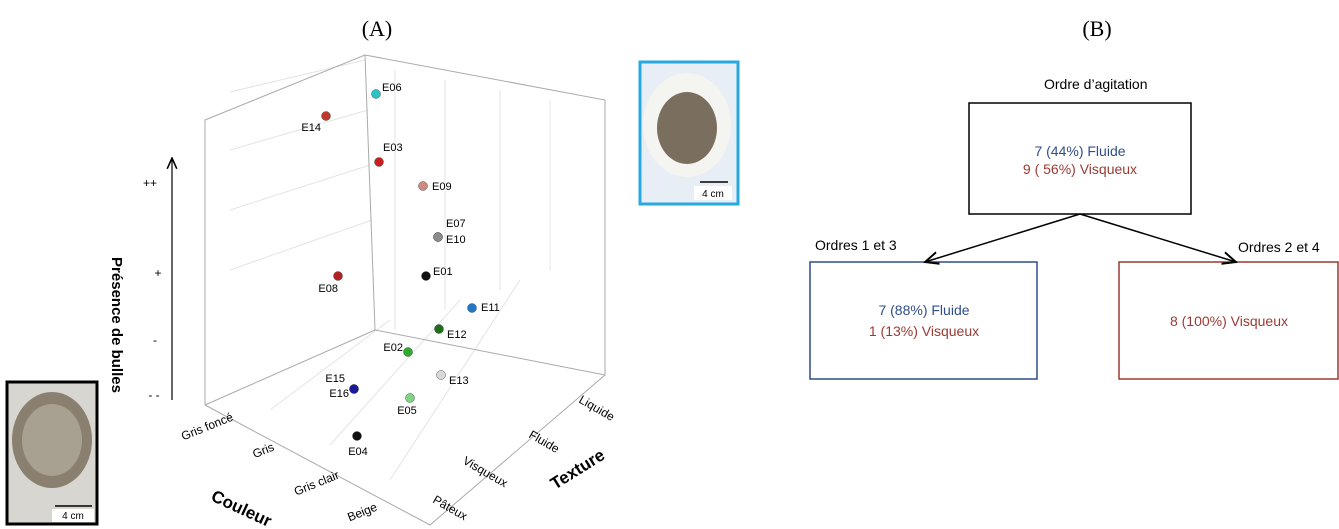 This screenshot has width=1339, height=529. Describe the element at coordinates (207, 427) in the screenshot. I see `x-tick-label: Gris foncé` at that location.